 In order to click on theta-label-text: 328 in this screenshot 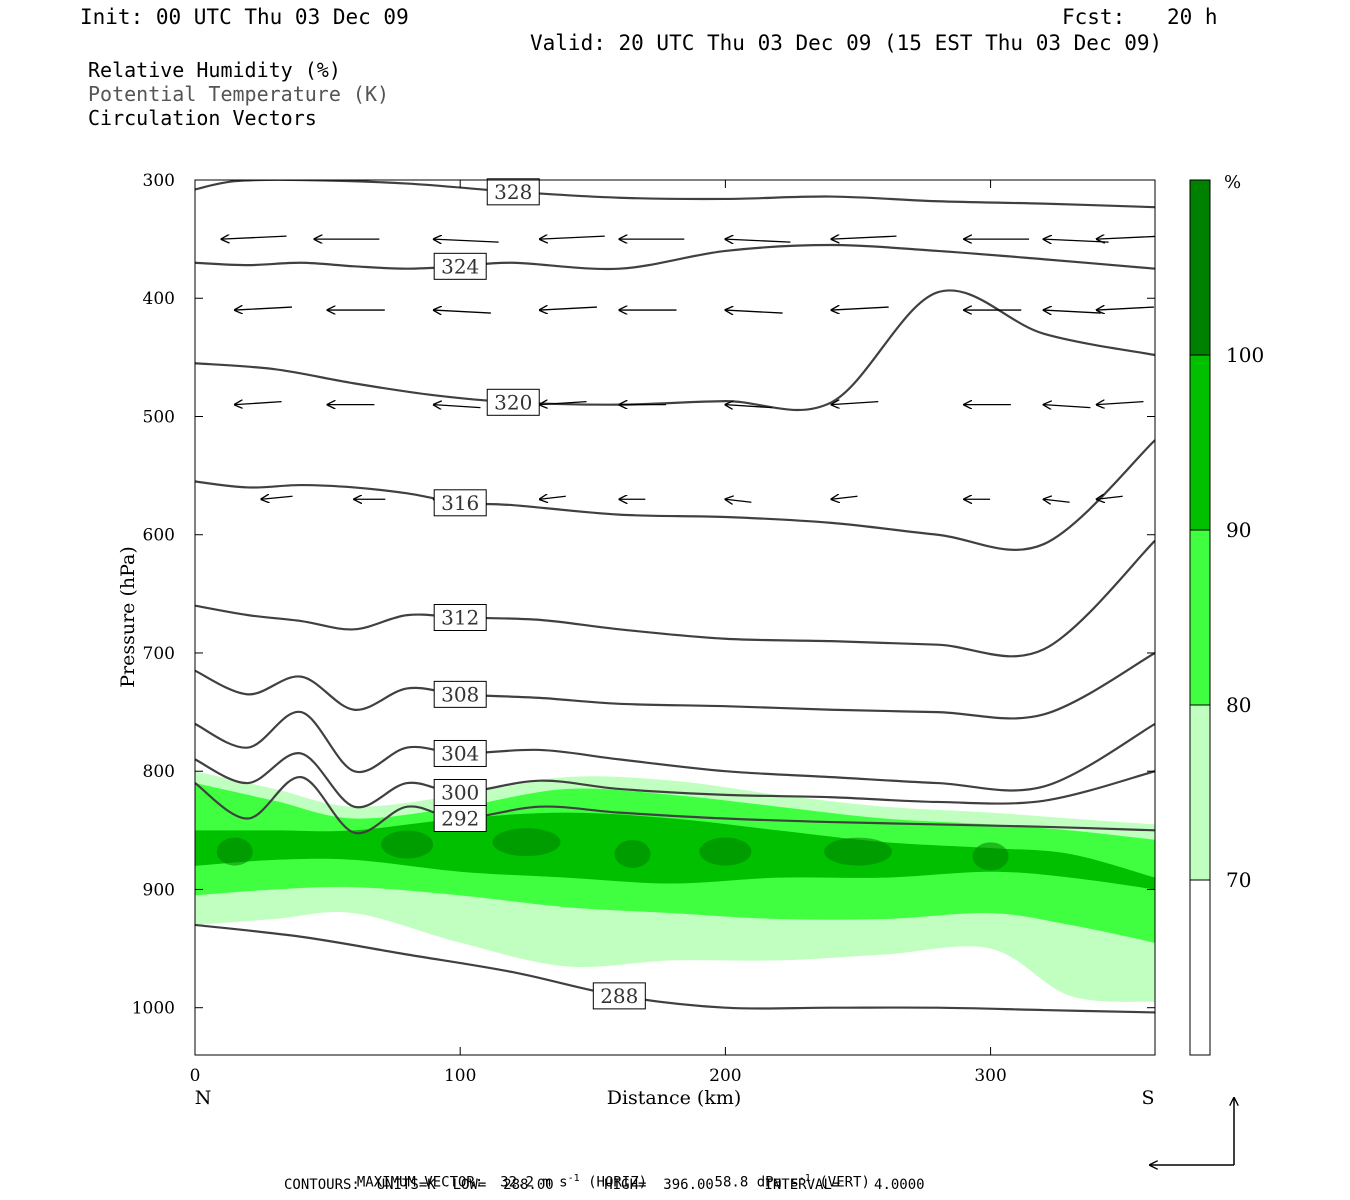, I will do `click(513, 192)`.